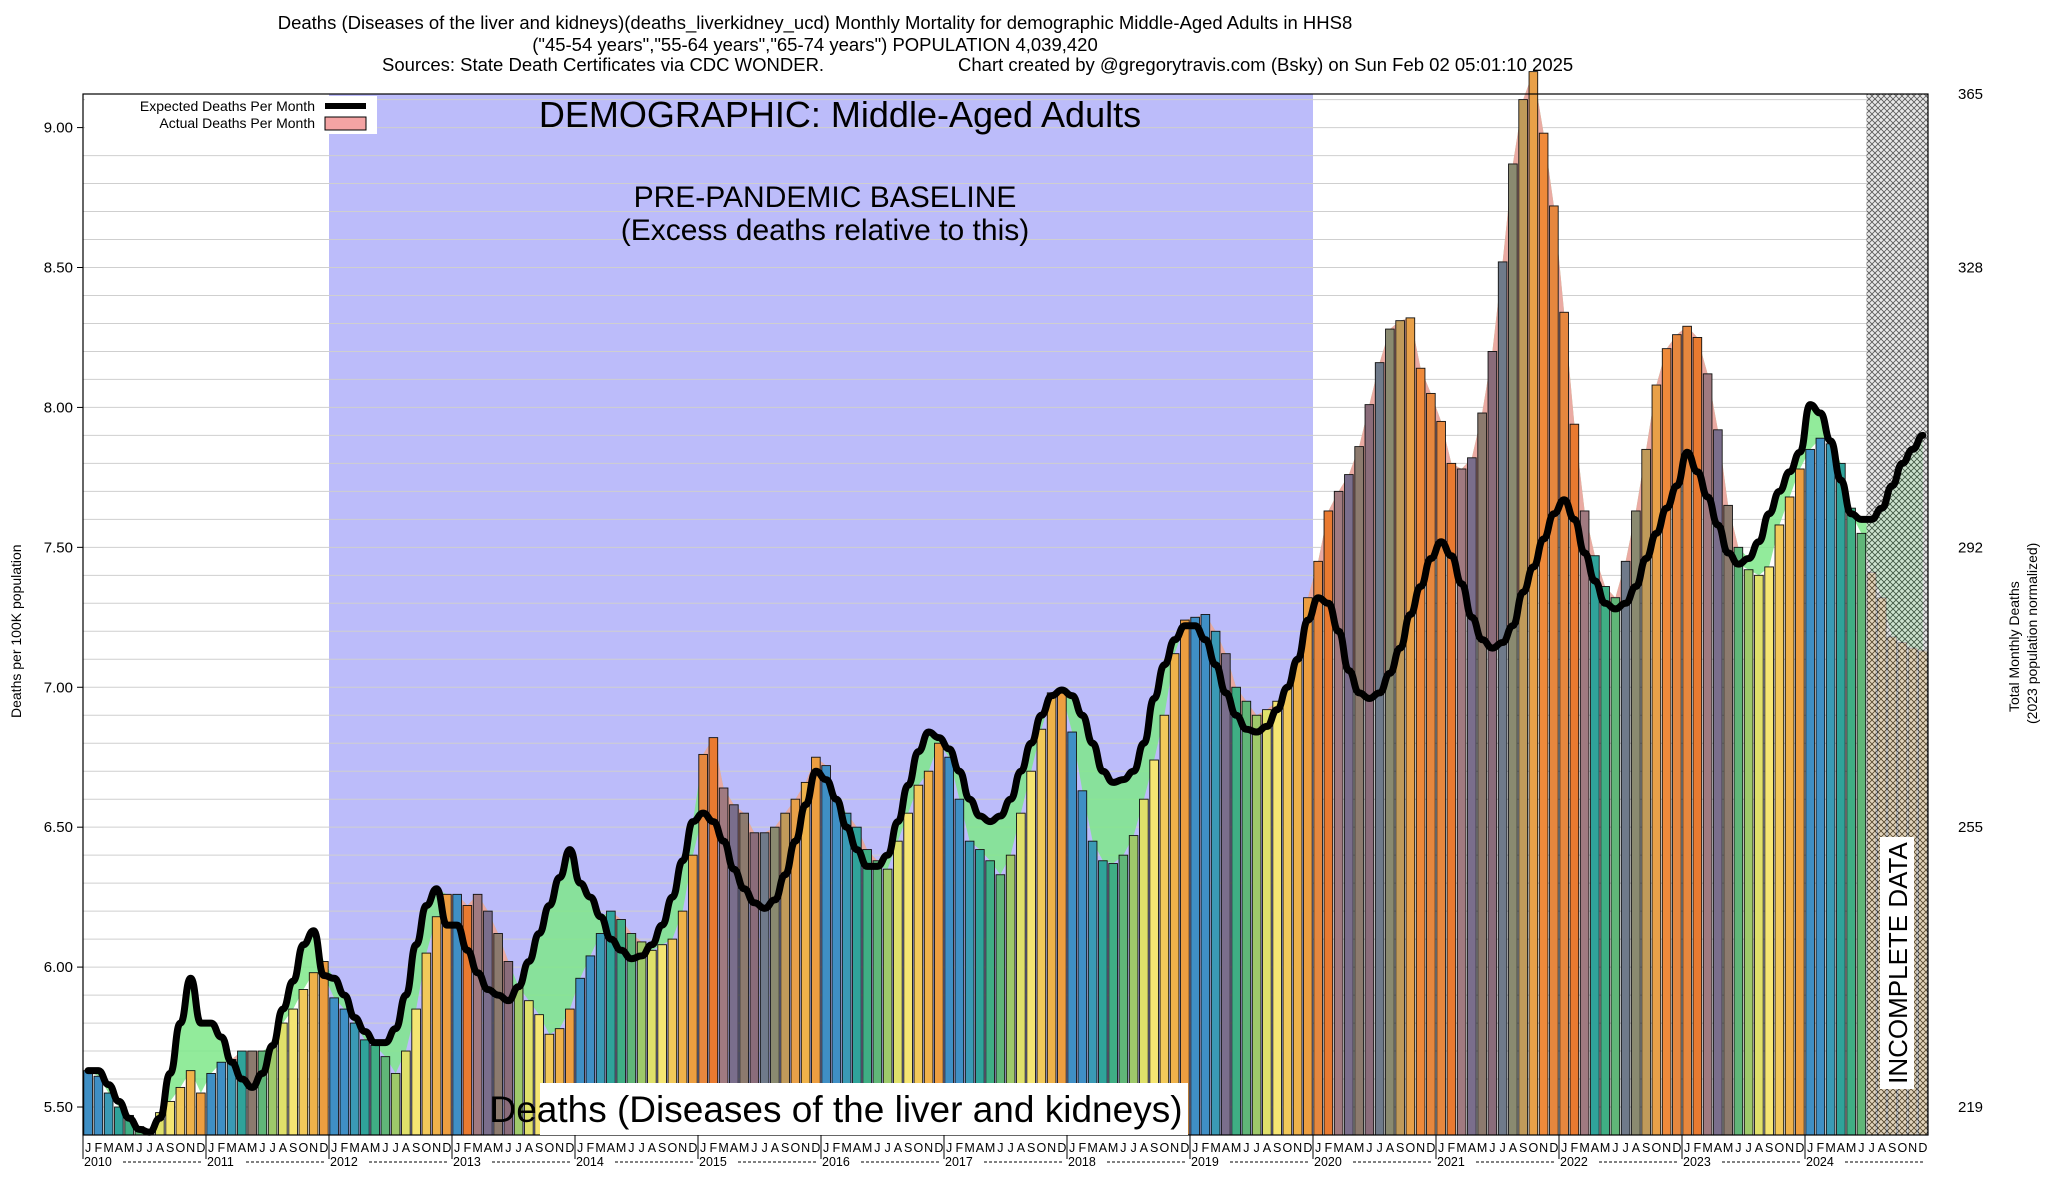 The width and height of the screenshot is (2048, 1200). What do you see at coordinates (1082, 1162) in the screenshot?
I see `x-year-label: 2018` at bounding box center [1082, 1162].